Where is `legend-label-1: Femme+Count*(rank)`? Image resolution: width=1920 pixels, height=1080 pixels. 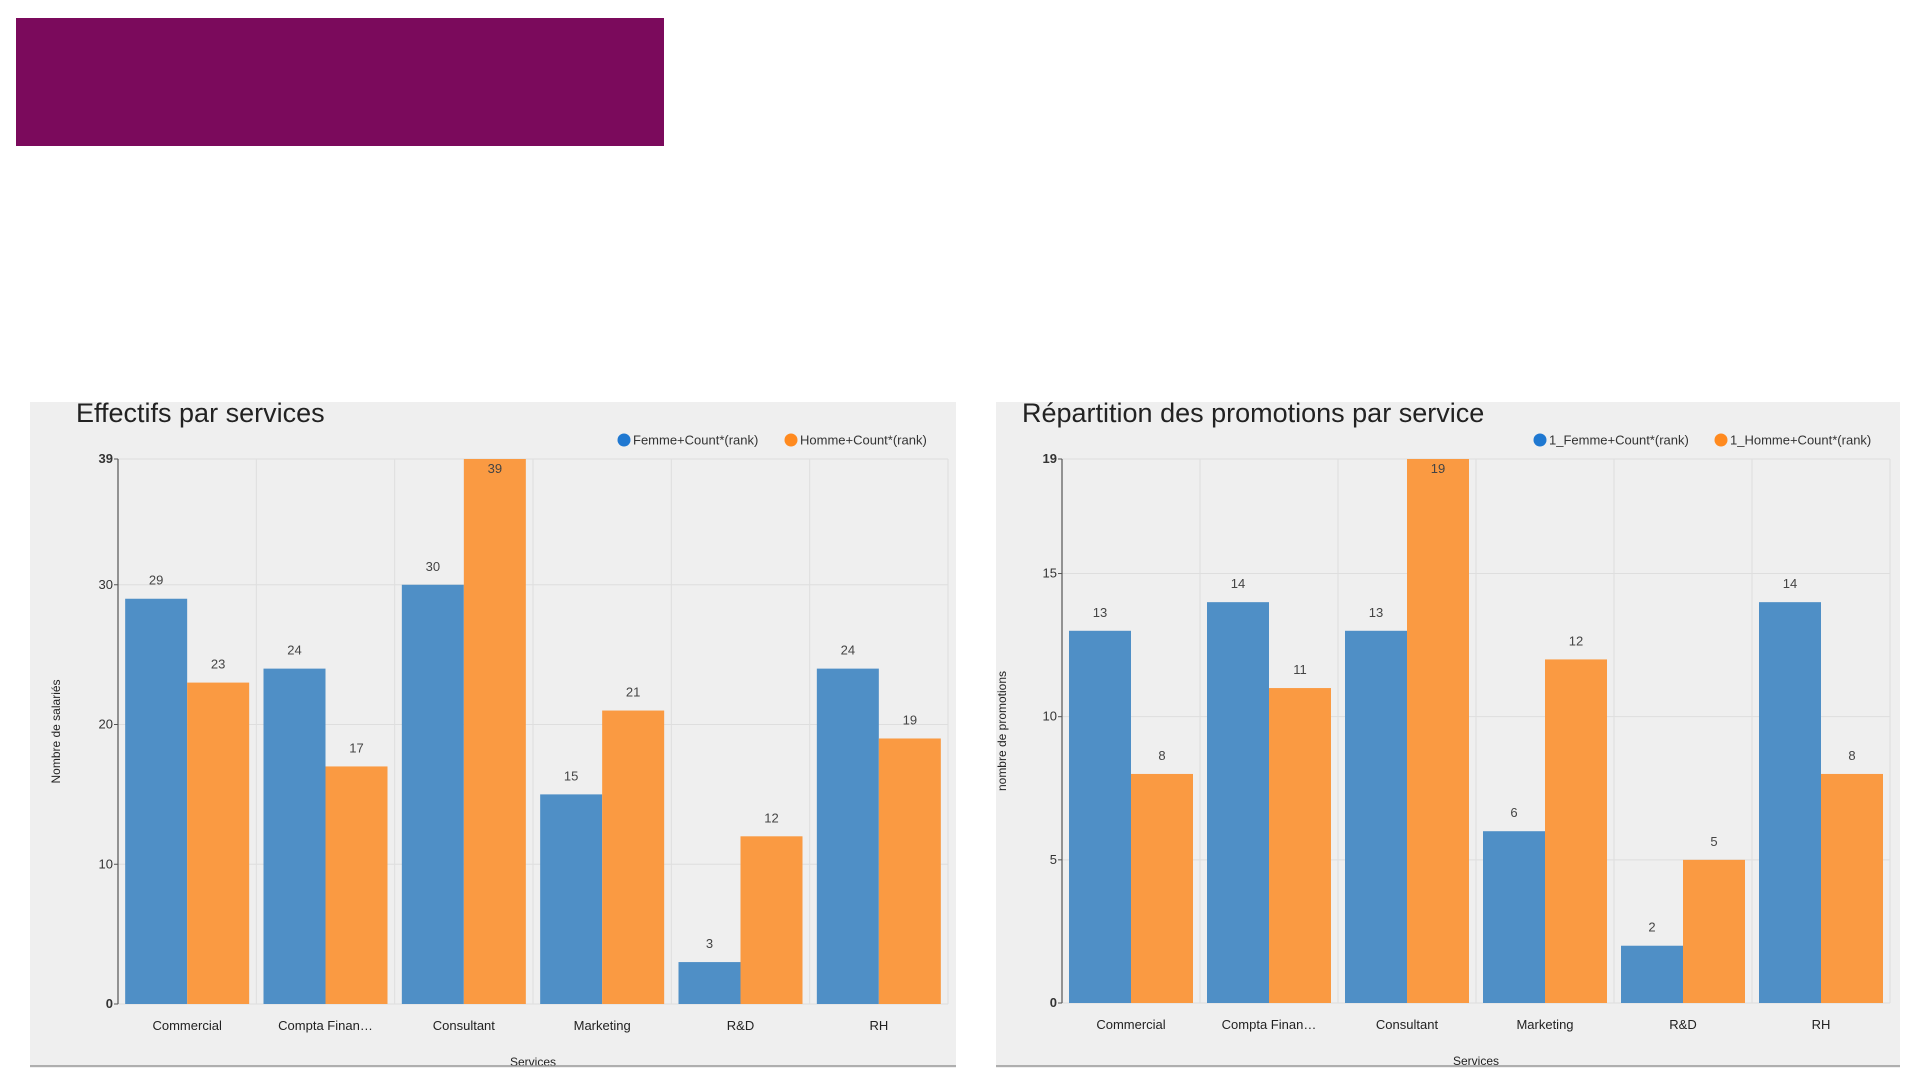
legend-label-1: Femme+Count*(rank) is located at coordinates (695, 440).